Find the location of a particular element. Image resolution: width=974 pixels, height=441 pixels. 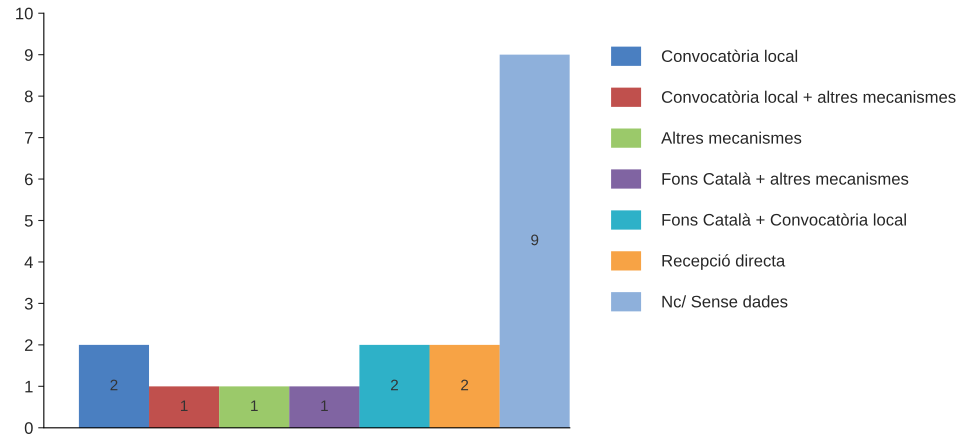

y-tick-label: 4 is located at coordinates (28, 262).